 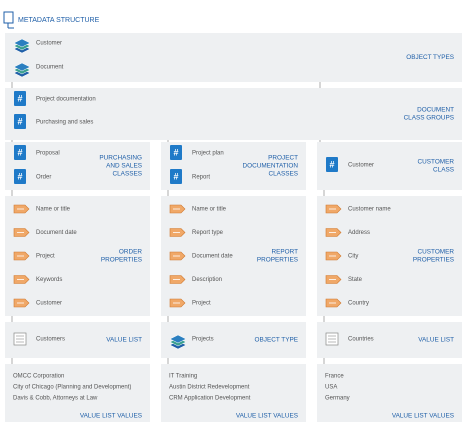 I want to click on item: CRM Application Development, so click(x=210, y=399).